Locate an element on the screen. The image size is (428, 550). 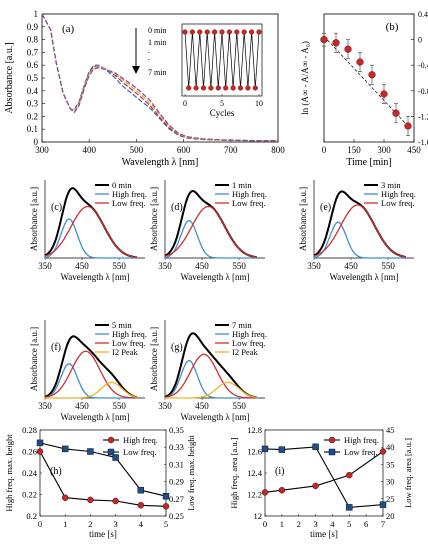
y-tick-label: 0.8 is located at coordinates (33, 40).